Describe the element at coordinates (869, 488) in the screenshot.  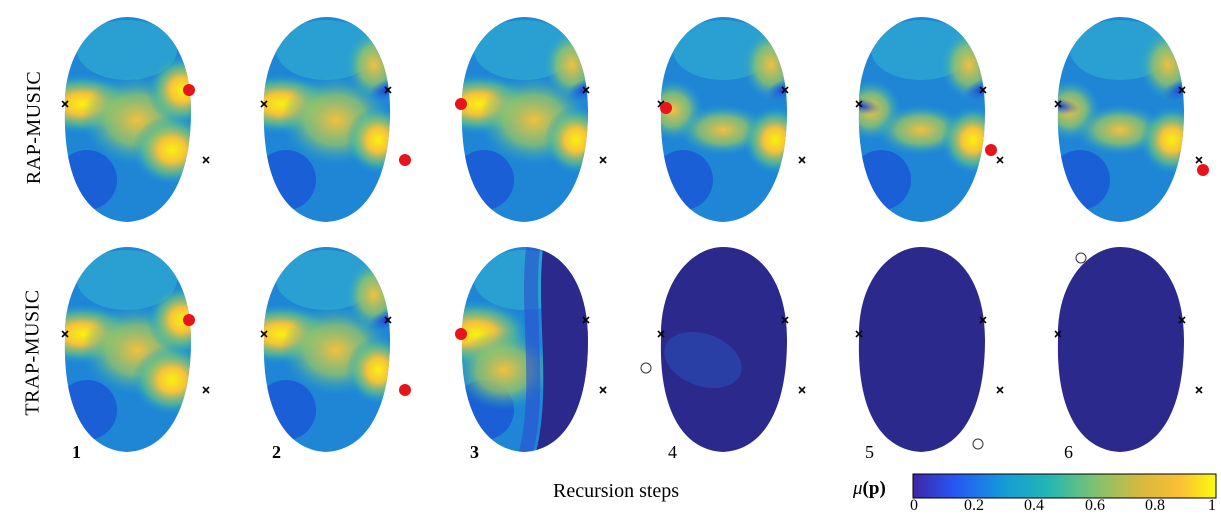
I see `colorbar-title: μ(p)` at that location.